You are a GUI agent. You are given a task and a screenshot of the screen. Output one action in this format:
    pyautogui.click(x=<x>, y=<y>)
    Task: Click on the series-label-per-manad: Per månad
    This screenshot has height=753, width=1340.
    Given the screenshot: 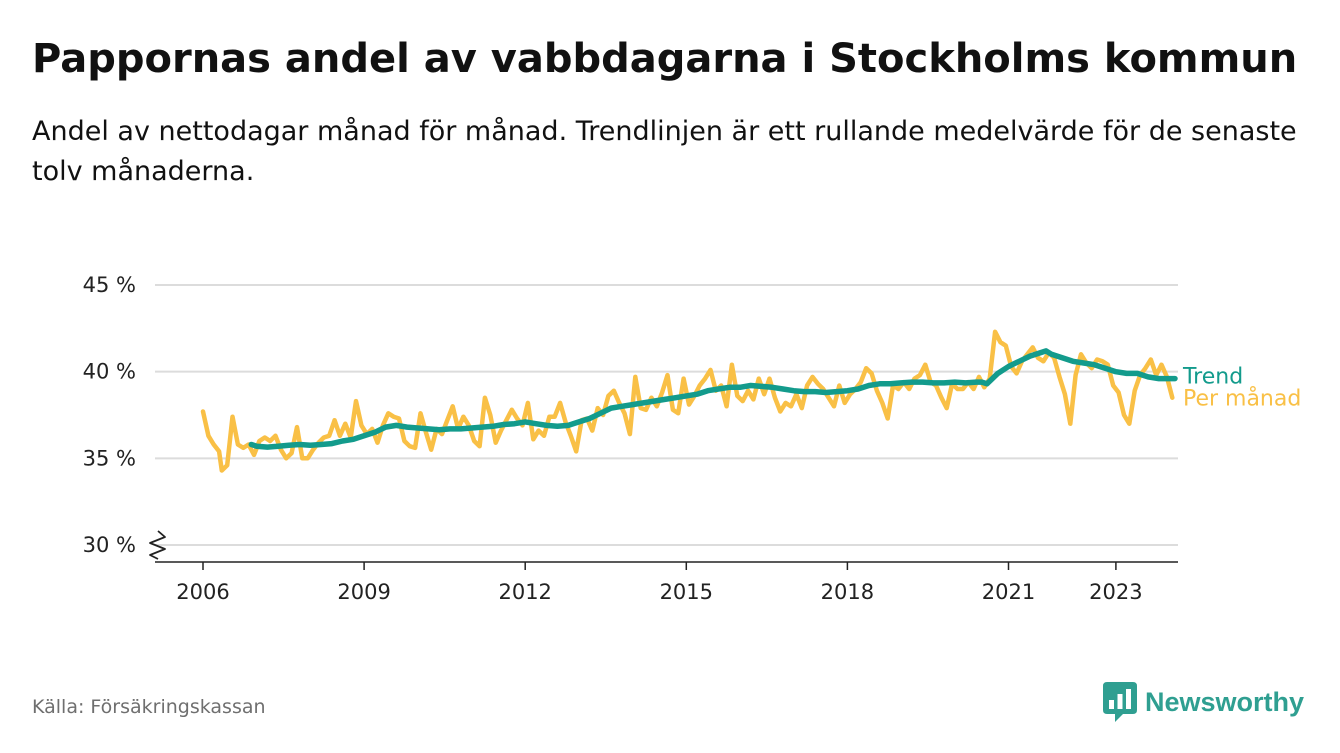 What is the action you would take?
    pyautogui.click(x=1242, y=399)
    